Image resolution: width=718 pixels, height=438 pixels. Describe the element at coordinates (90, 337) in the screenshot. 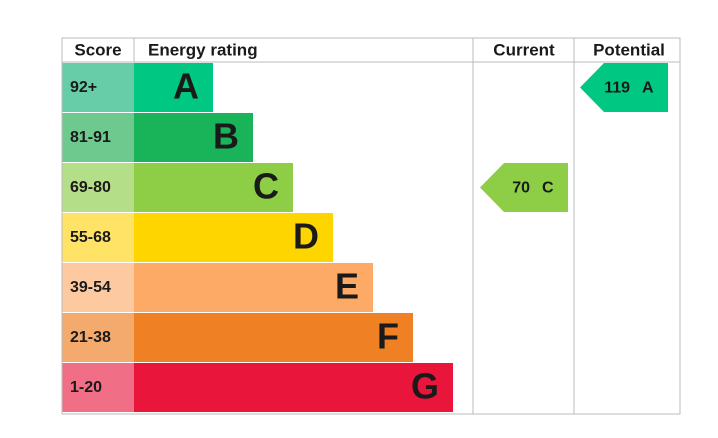

I see `score-label: 21-38` at that location.